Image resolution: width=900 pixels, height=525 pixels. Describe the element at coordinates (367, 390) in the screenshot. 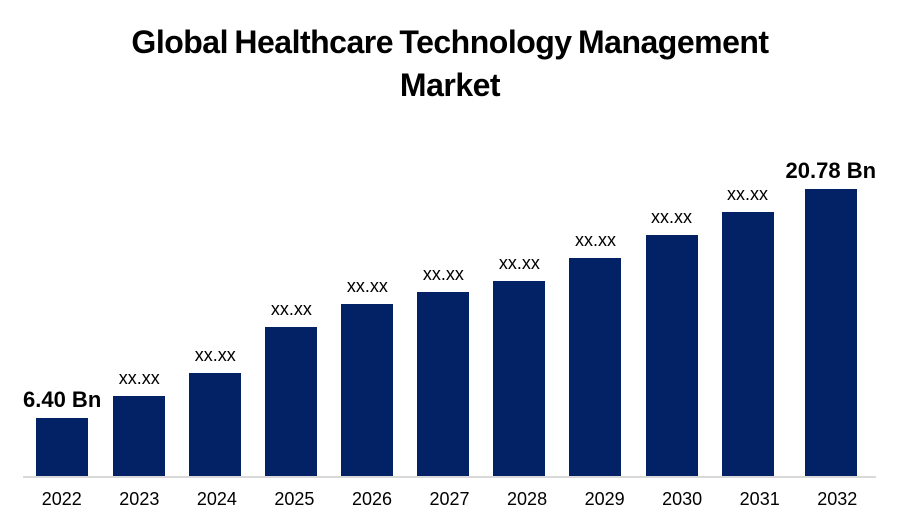

I see `bar-2026` at that location.